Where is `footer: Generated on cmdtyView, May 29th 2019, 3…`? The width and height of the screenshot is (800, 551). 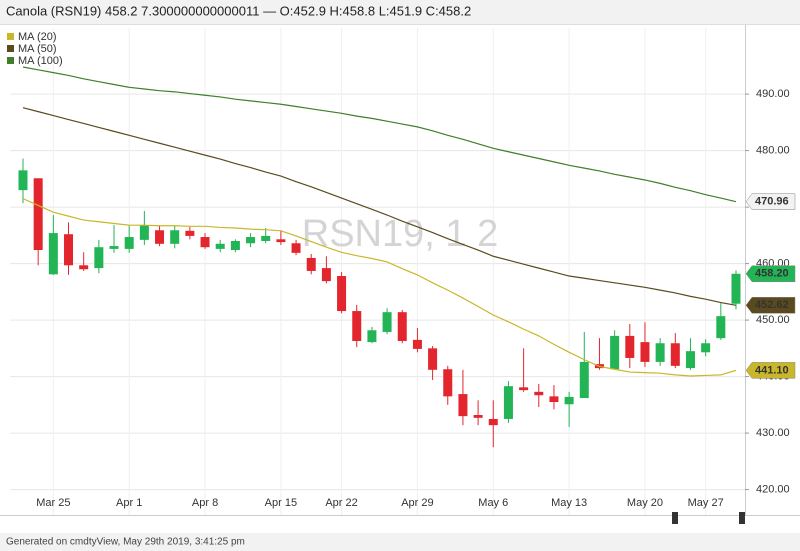
footer: Generated on cmdtyView, May 29th 2019, 3… is located at coordinates (125, 542).